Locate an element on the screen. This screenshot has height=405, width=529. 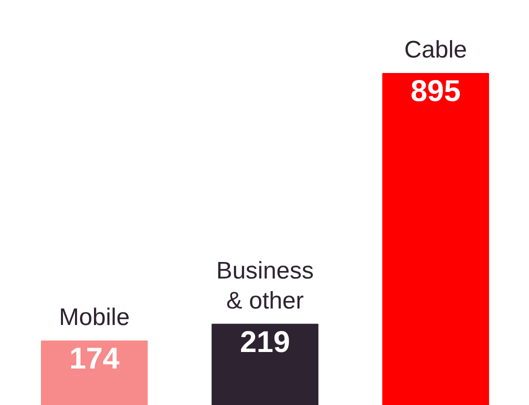
data-label: 174 is located at coordinates (94, 359).